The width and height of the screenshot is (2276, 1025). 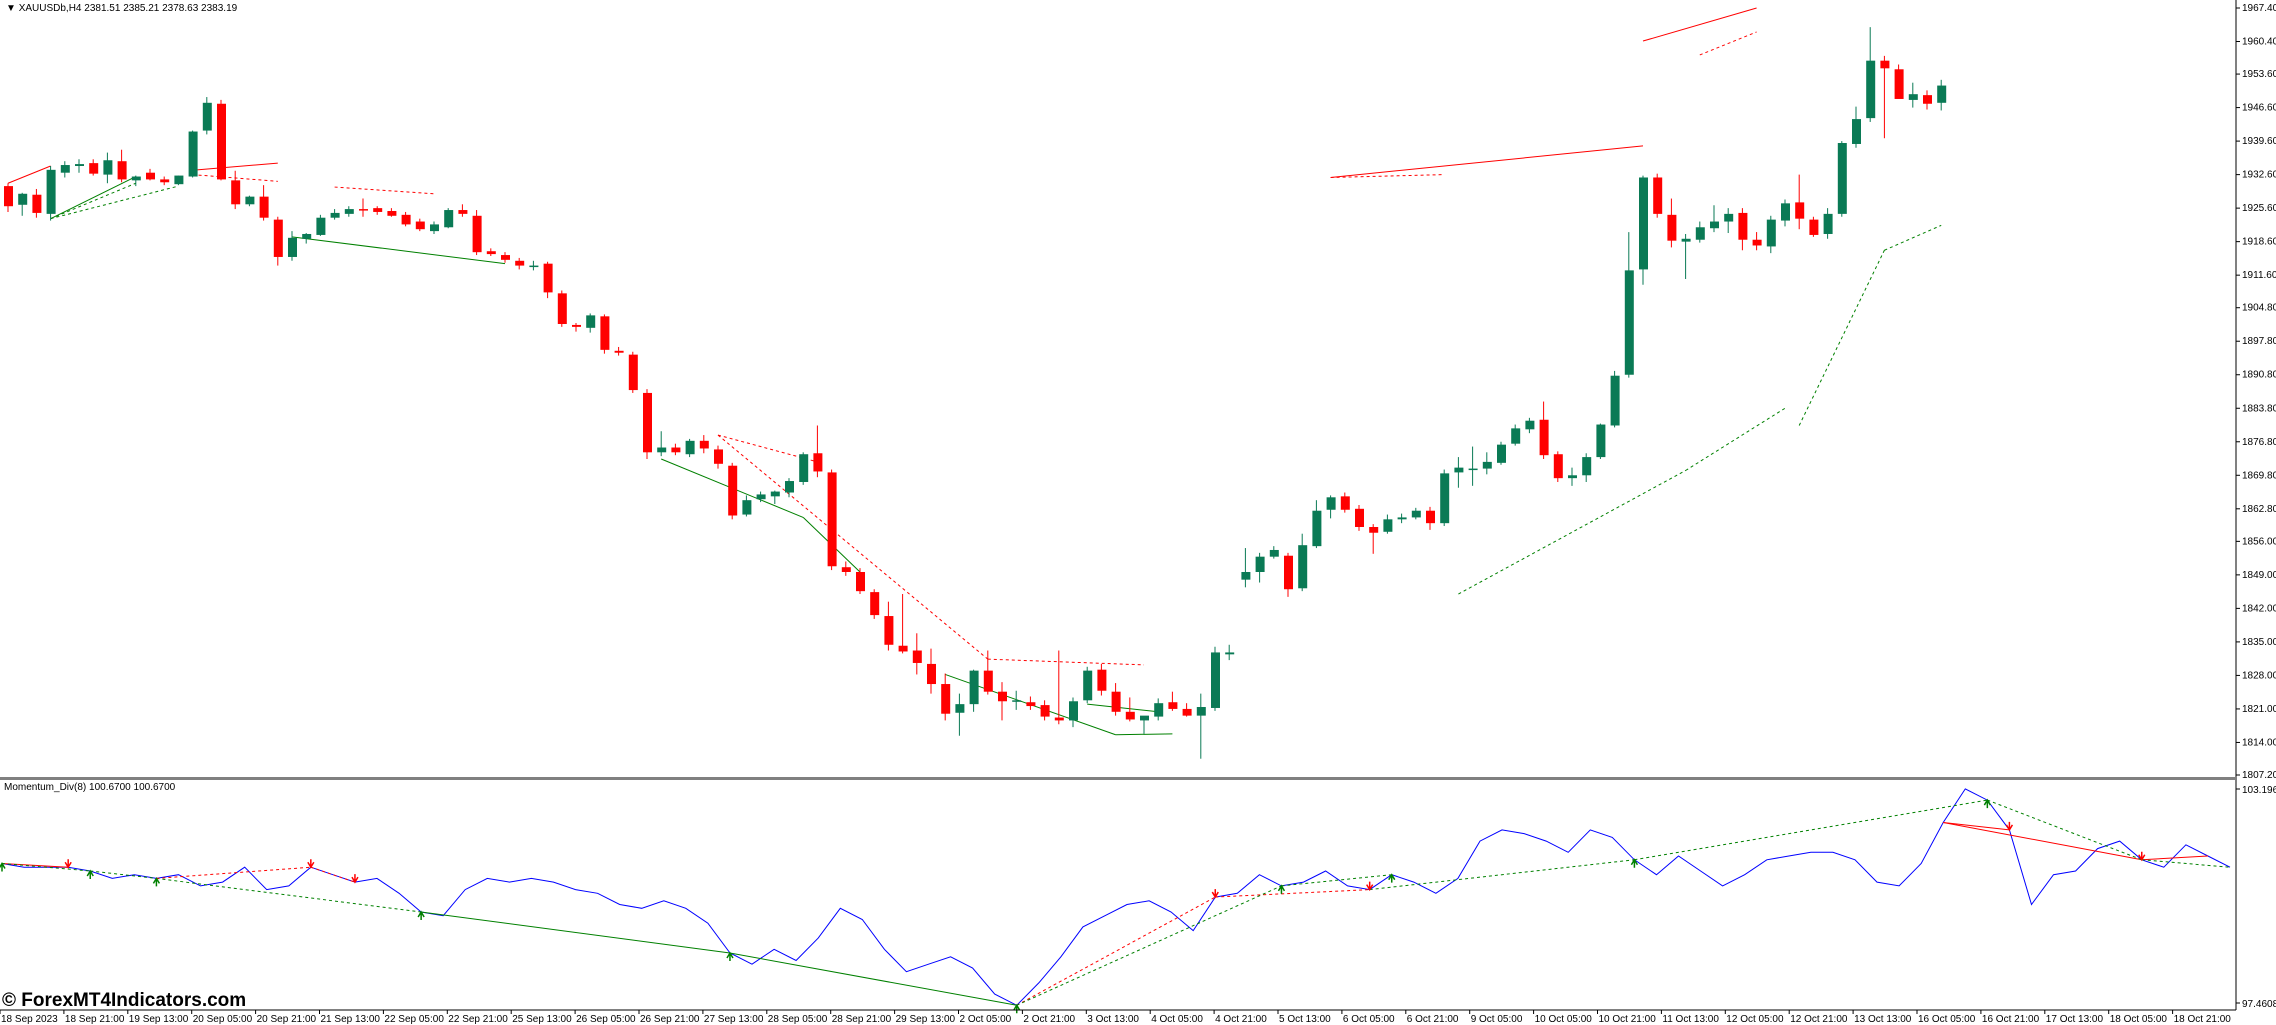 What do you see at coordinates (1947, 1019) in the screenshot?
I see `time-tick-label: 16 Oct 05:00` at bounding box center [1947, 1019].